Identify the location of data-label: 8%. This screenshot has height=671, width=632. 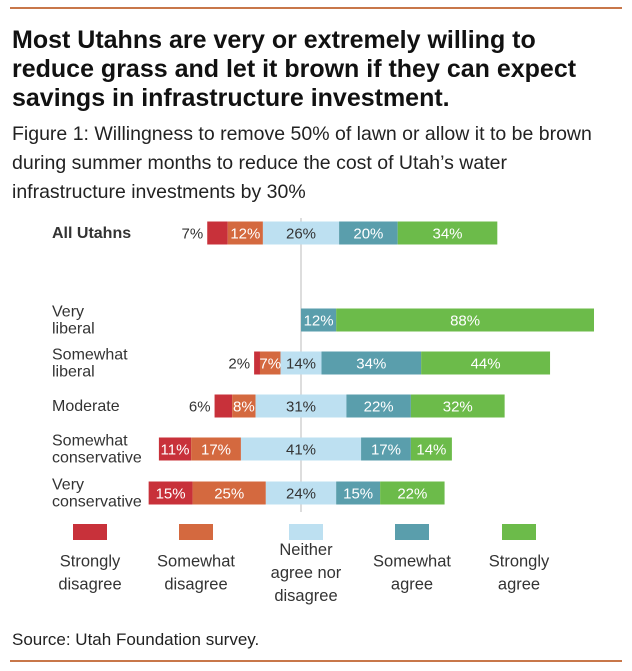
(244, 407).